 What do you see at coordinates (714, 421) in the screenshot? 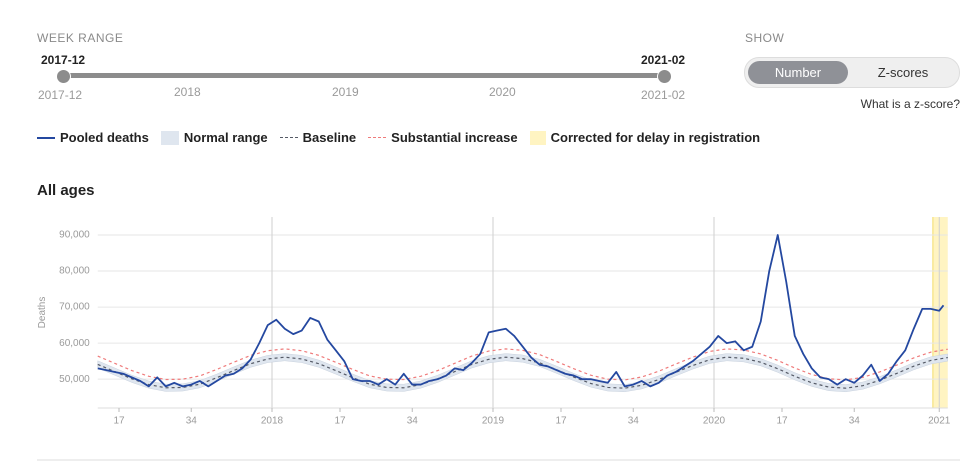
I see `x-tick-label: 2020` at bounding box center [714, 421].